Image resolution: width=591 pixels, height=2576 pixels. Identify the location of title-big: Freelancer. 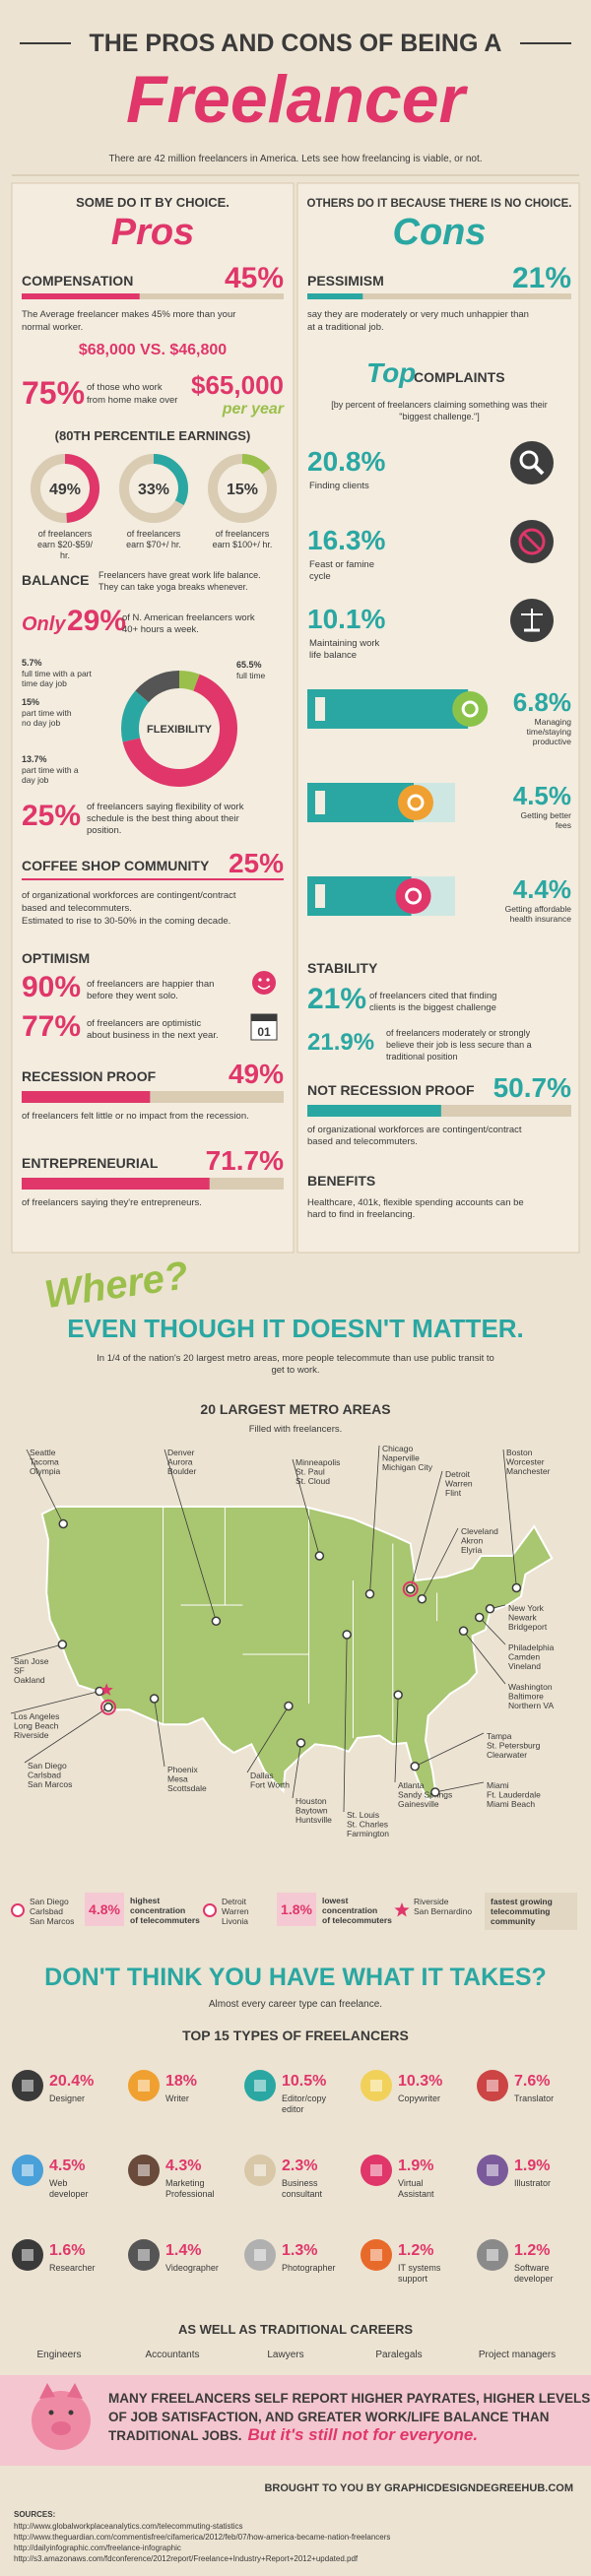
(297, 99).